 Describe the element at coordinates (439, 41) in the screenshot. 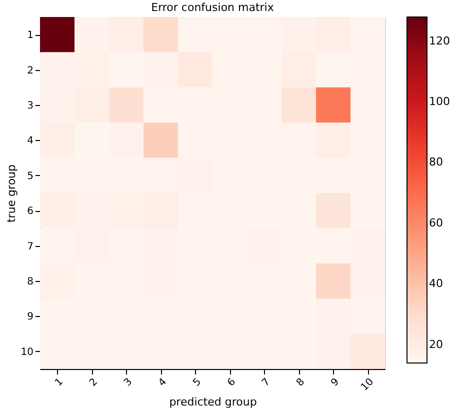

I see `color-bar-label: 120` at that location.